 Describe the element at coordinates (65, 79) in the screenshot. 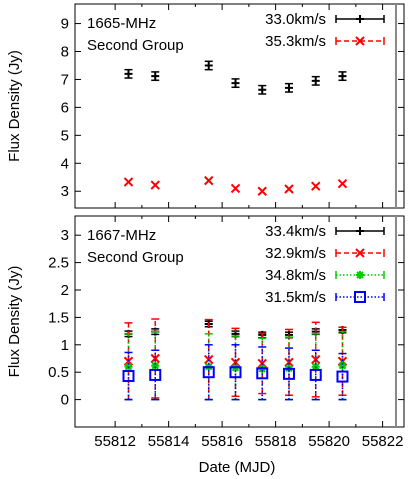

I see `y-tick-label: 7` at that location.